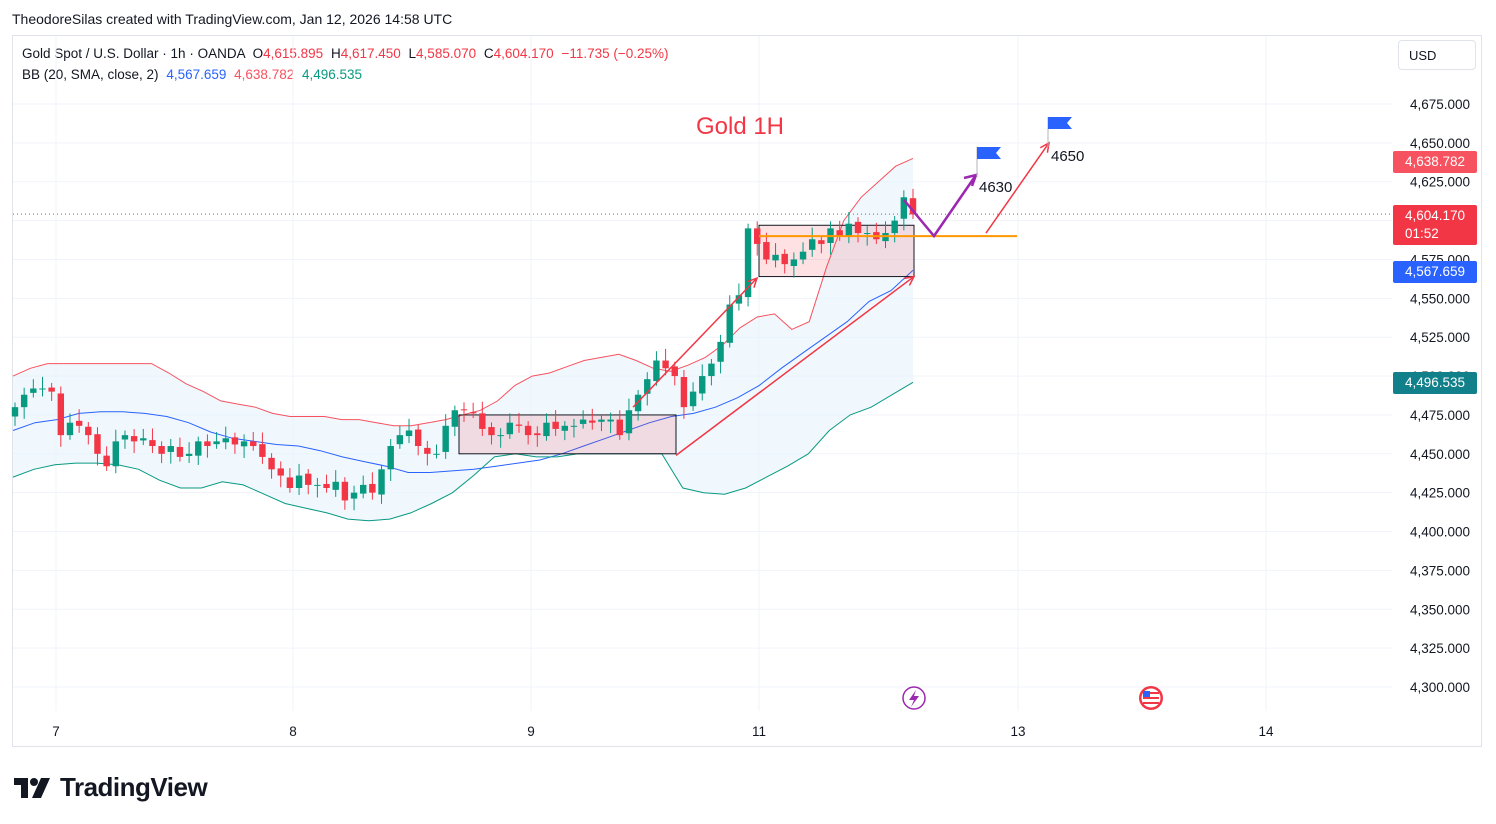  Describe the element at coordinates (1435, 383) in the screenshot. I see `lower-band-price-tag: 4,496.535` at that location.